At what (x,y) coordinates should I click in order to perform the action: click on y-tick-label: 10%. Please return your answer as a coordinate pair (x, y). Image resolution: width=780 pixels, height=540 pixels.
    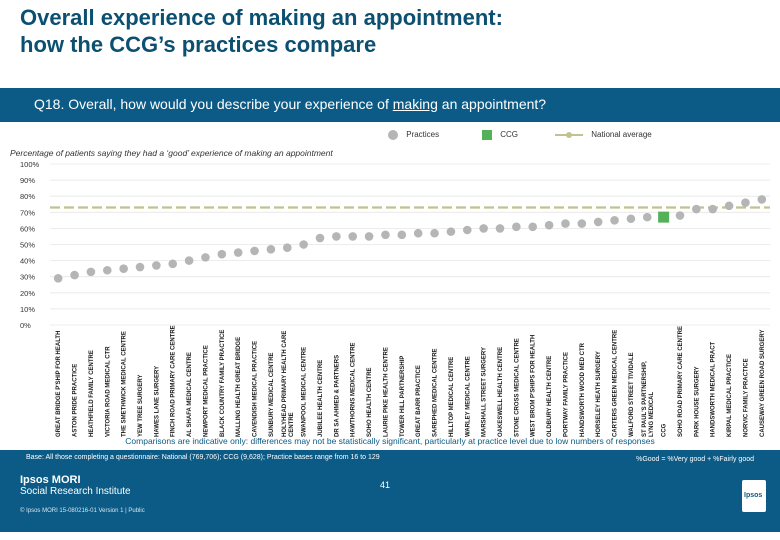
    Looking at the image, I should click on (27, 309).